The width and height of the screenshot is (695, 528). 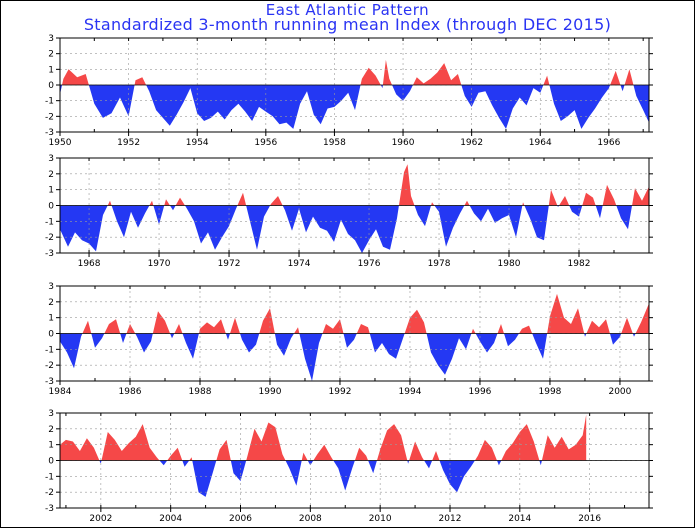 I want to click on x-tick-label: 1956, so click(x=265, y=143).